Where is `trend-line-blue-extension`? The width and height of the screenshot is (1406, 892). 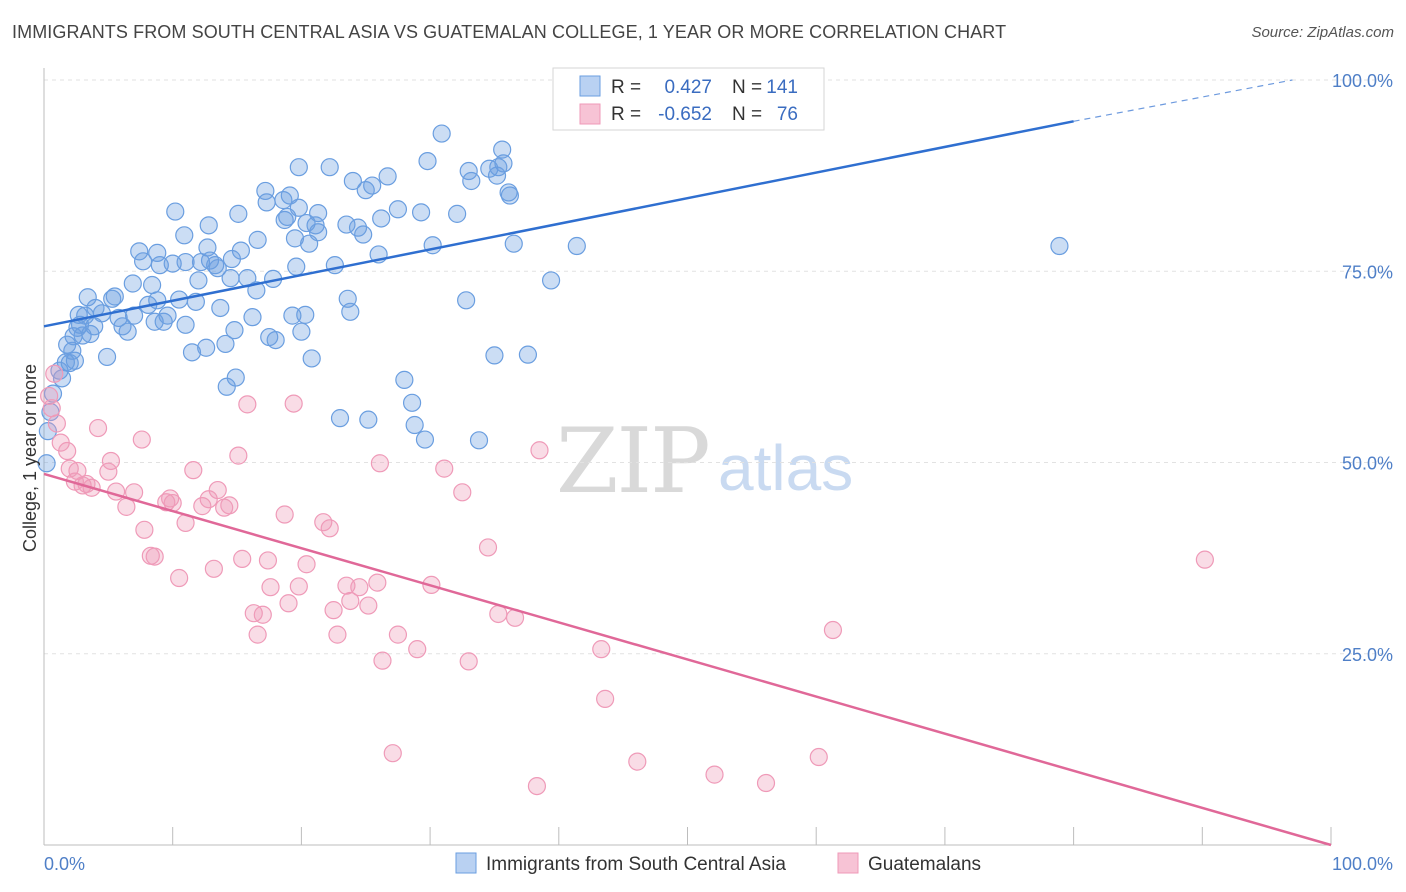
trend-line-blue-extension is located at coordinates (1183, 100).